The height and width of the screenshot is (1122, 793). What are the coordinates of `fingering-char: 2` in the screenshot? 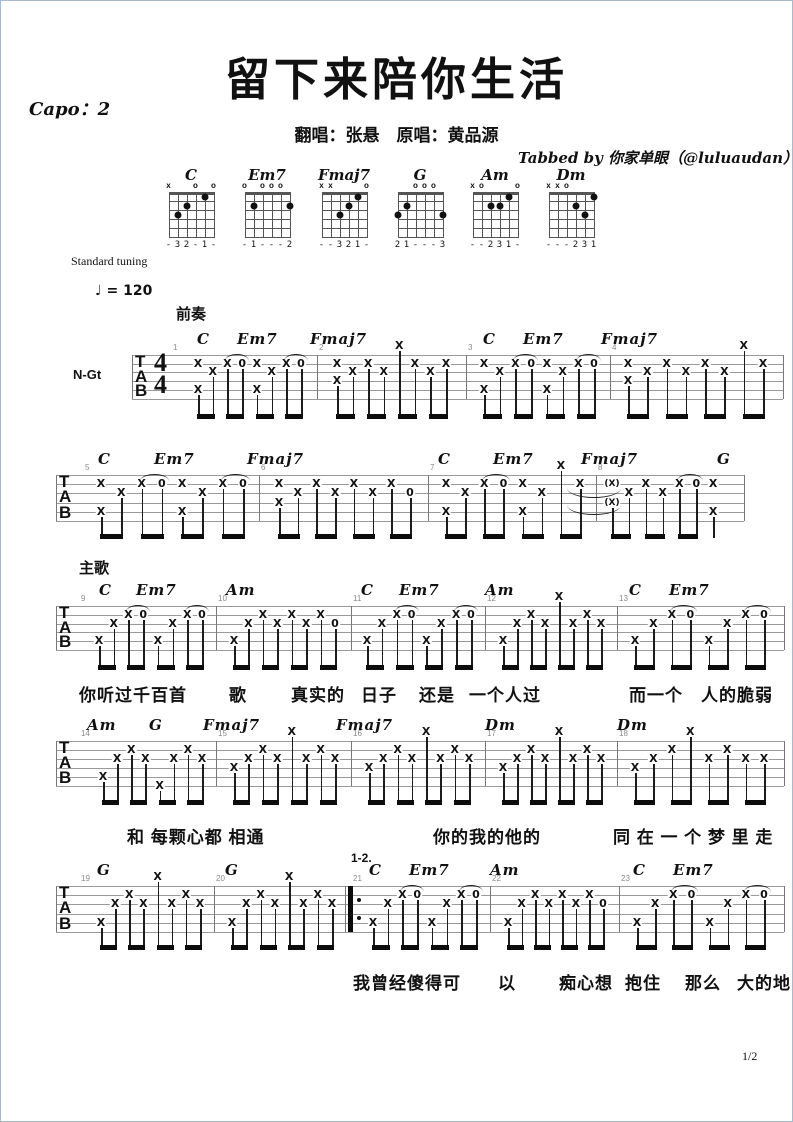 It's located at (289, 245).